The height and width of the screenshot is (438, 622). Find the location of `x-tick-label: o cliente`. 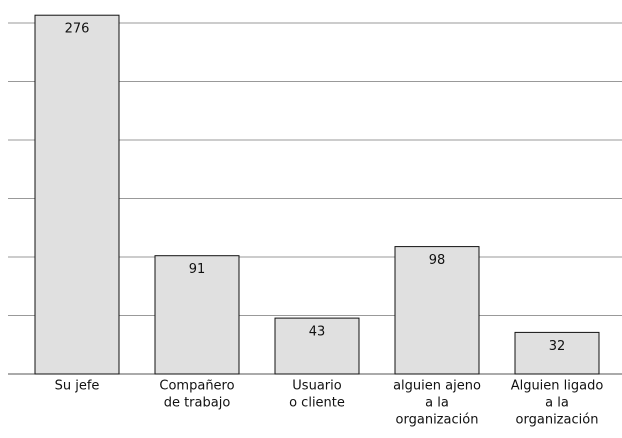

x-tick-label: o cliente is located at coordinates (317, 403).